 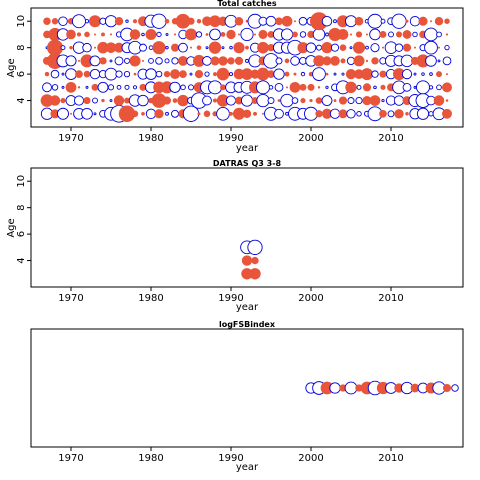 I want to click on bubble-layer, so click(x=251, y=259).